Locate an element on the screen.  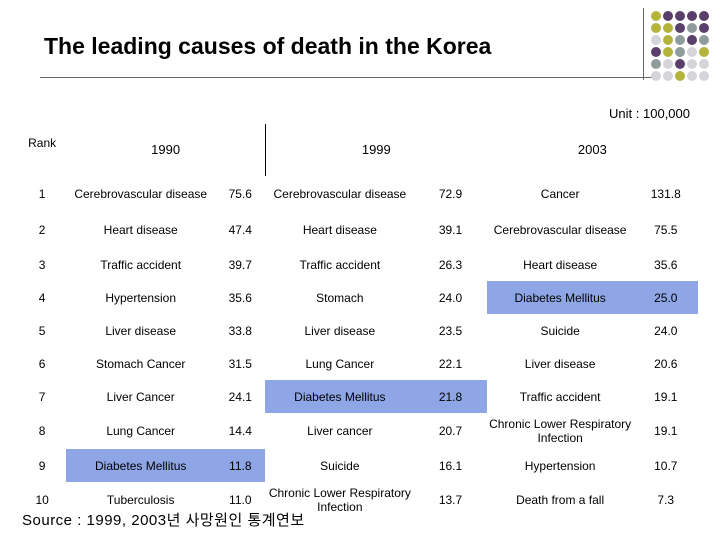
cause-2003-cell: Death from a fall is located at coordinates (560, 500).